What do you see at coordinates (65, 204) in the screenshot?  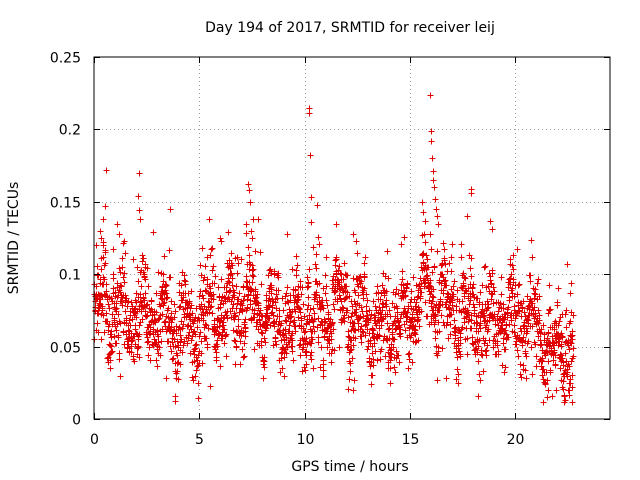 I see `y-tick-label: 0.15` at bounding box center [65, 204].